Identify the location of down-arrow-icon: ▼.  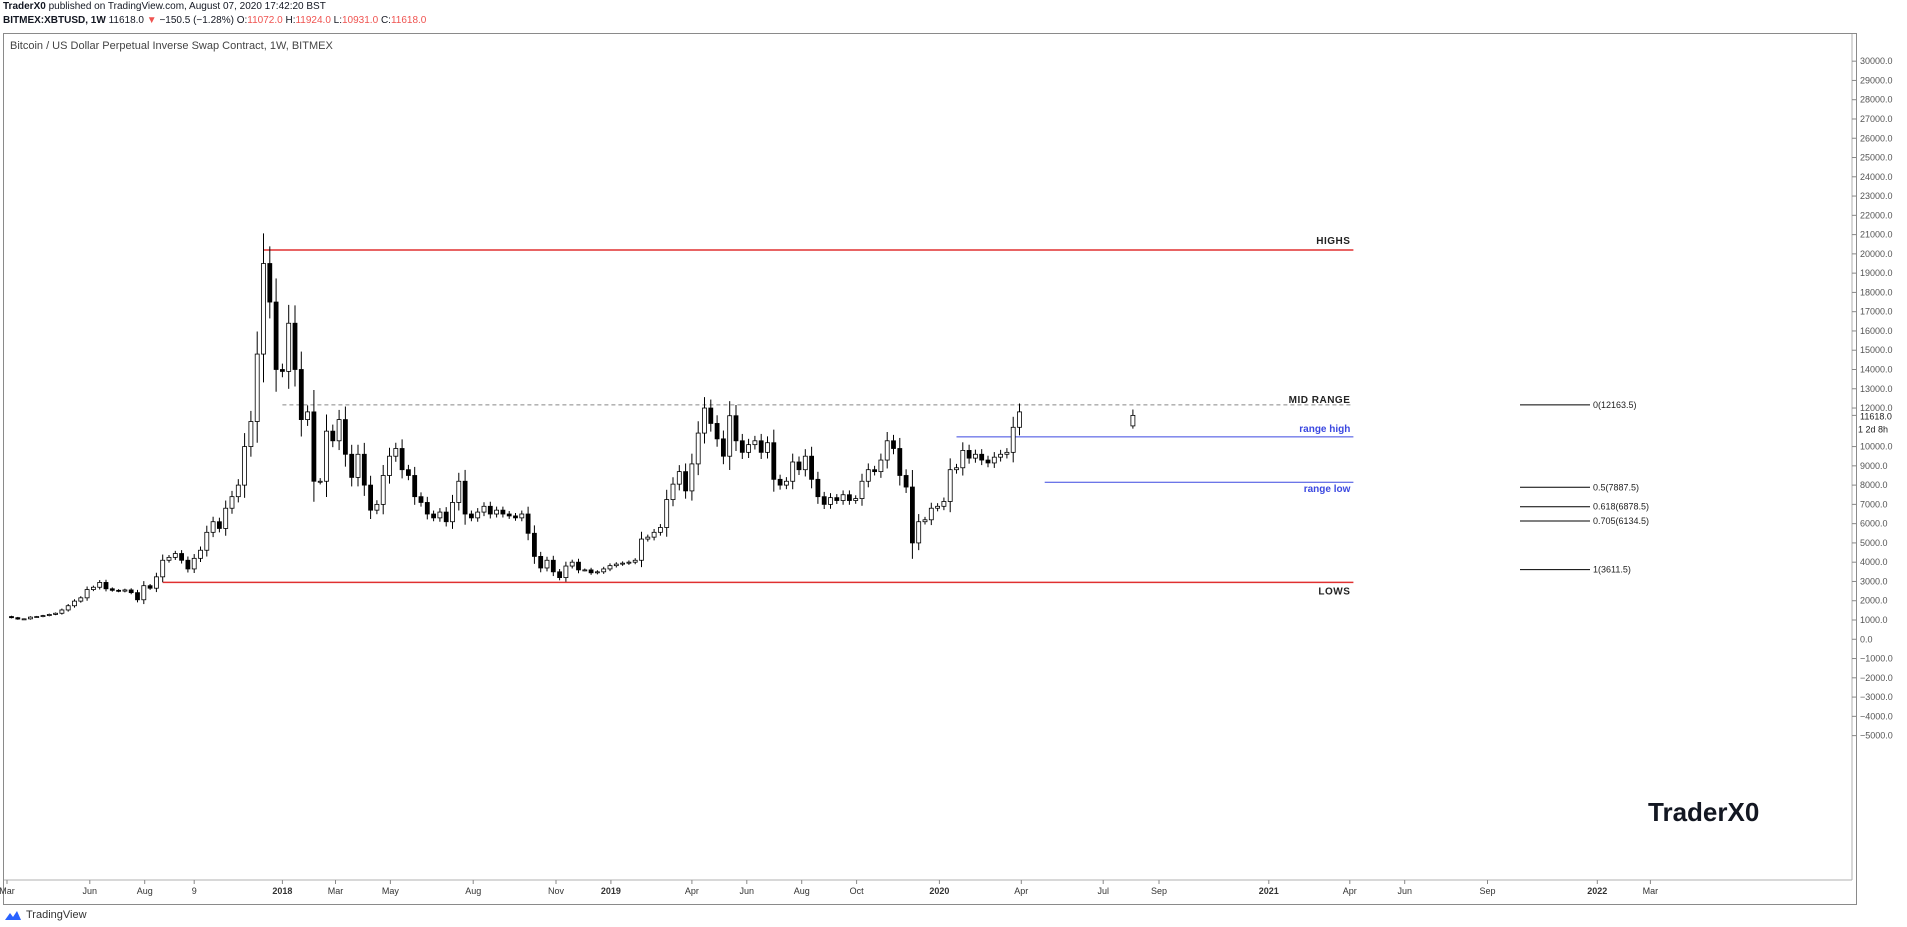
(151, 20).